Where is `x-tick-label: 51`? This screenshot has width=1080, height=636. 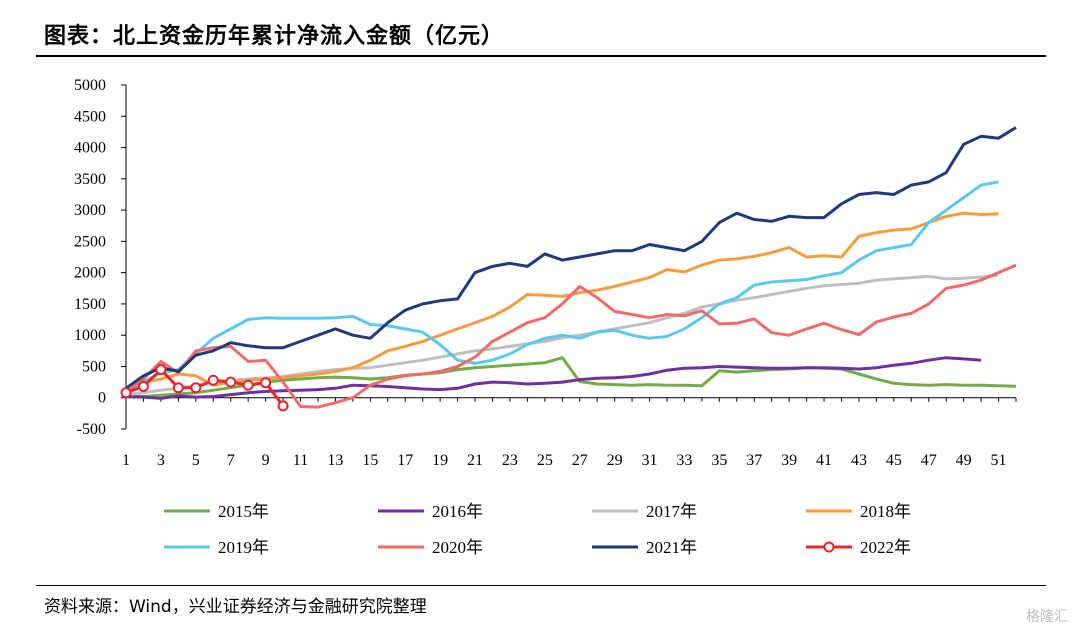
x-tick-label: 51 is located at coordinates (999, 460).